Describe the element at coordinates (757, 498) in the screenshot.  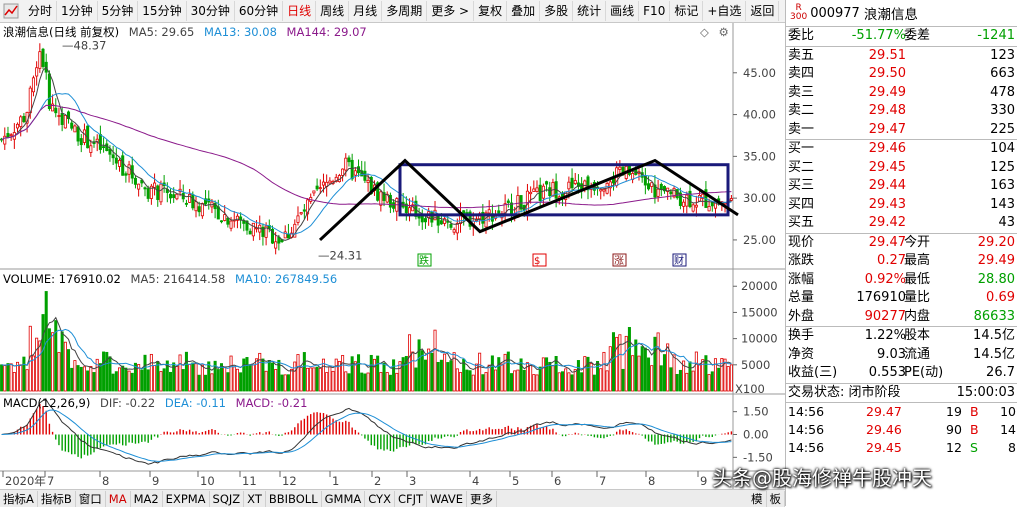
I see `template-tab: 模` at that location.